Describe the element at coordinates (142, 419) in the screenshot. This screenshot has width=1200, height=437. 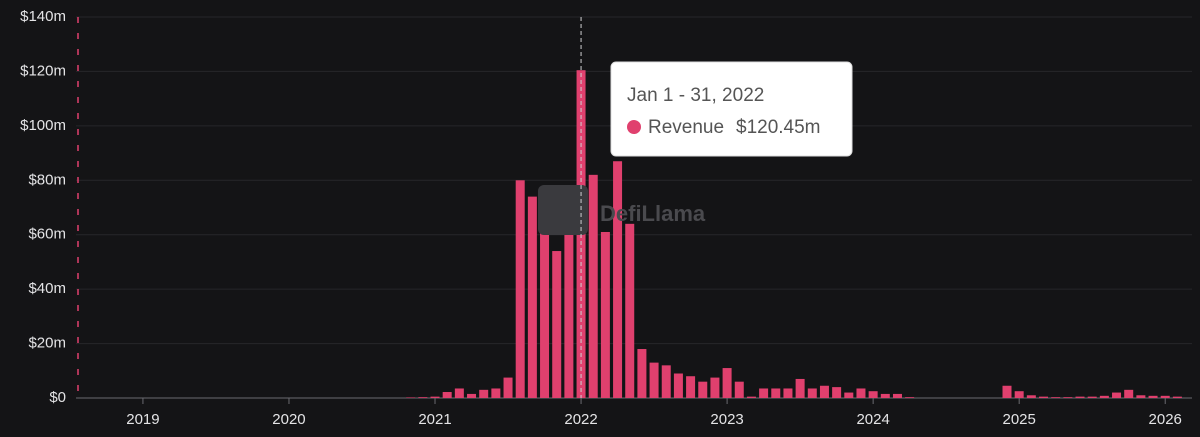
I see `x-tick-label: 2019` at that location.